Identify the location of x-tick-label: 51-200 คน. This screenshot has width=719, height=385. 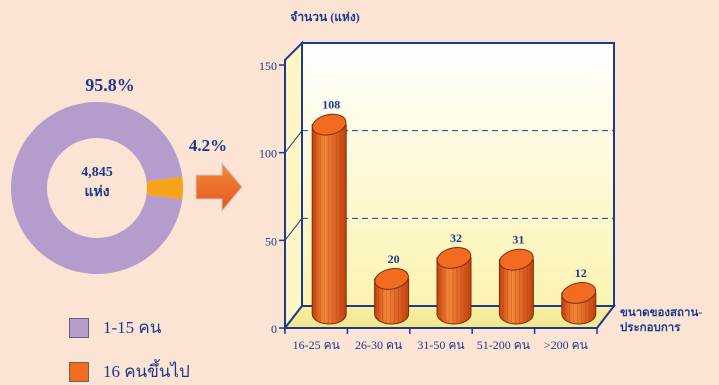
(503, 345).